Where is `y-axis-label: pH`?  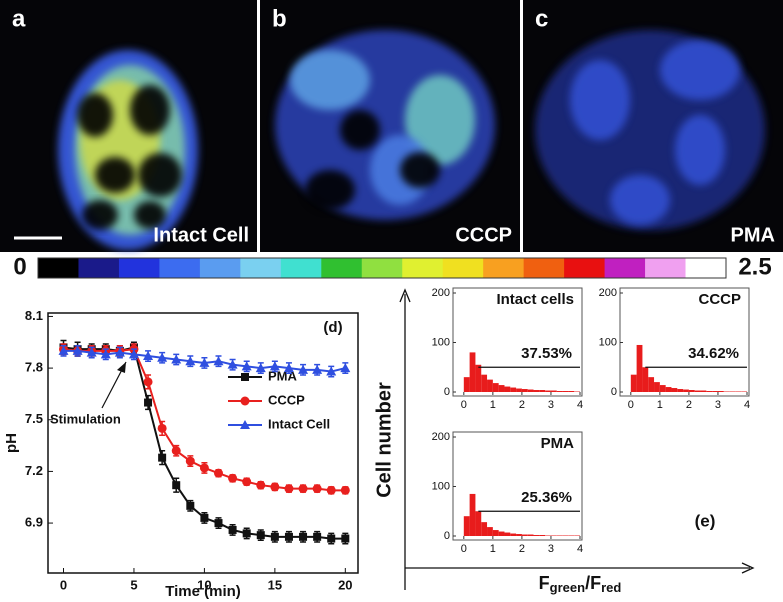 y-axis-label: pH is located at coordinates (11, 443).